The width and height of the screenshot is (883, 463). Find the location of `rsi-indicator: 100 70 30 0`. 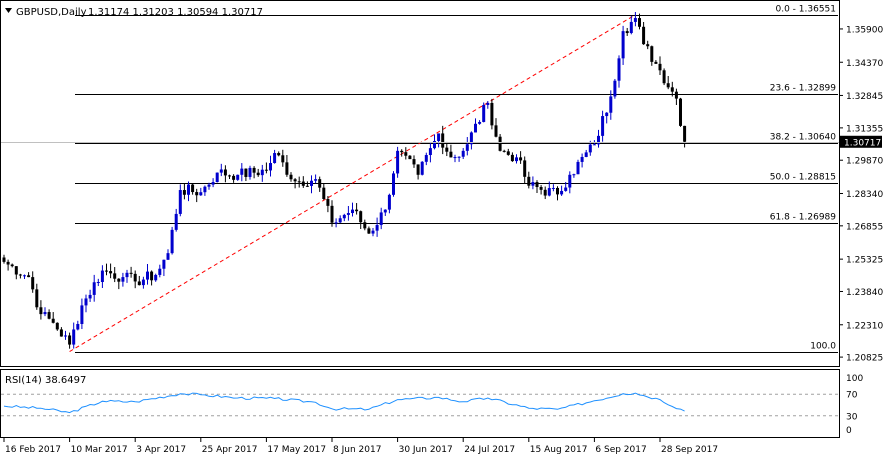

rsi-indicator: 100 70 30 0 is located at coordinates (432, 405).